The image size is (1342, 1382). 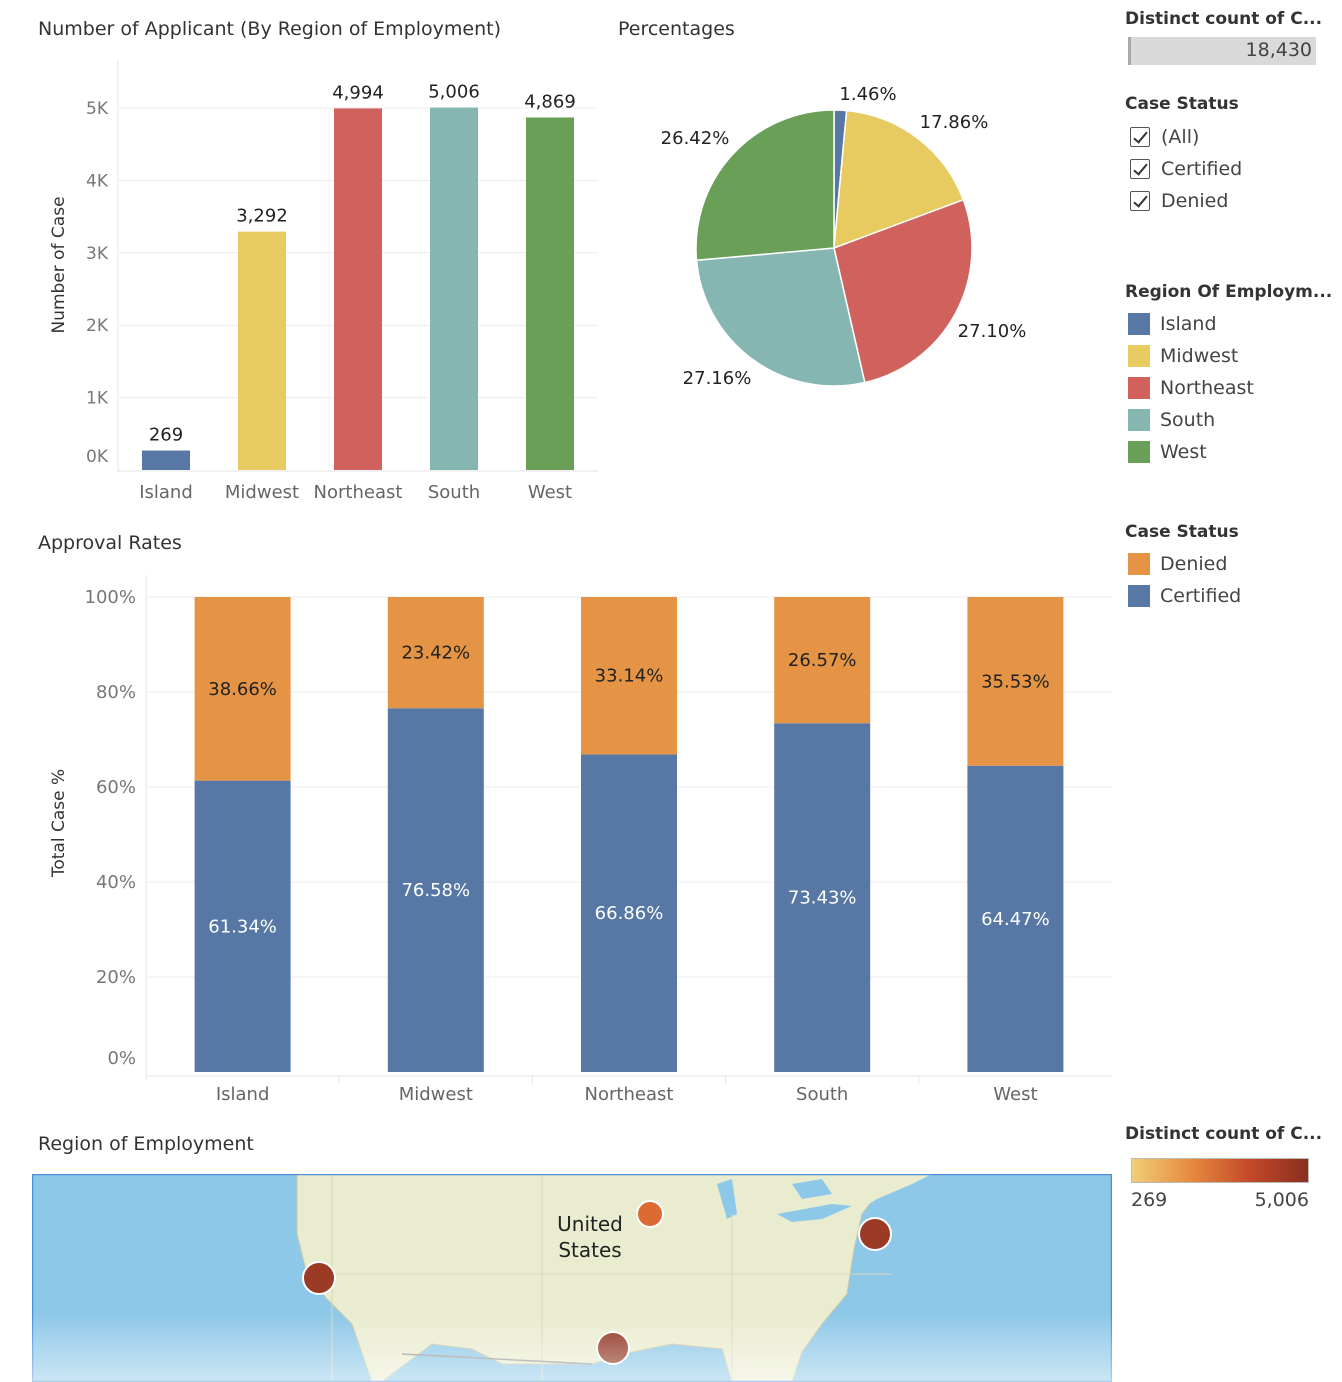 I want to click on map-land-canada, so click(x=762, y=1194).